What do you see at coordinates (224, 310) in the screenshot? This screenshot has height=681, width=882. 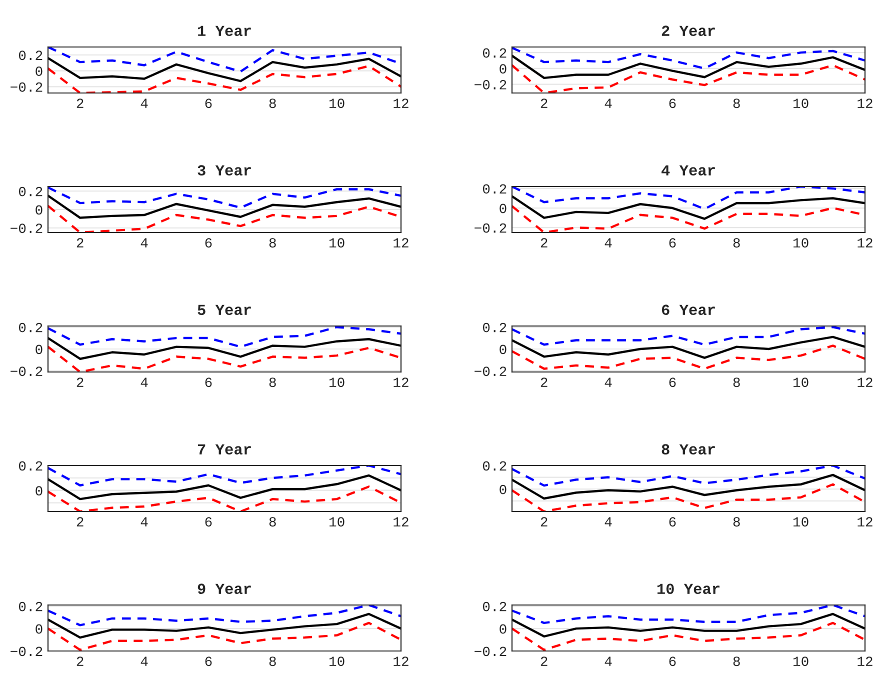 I see `chart-title: 5 Year` at bounding box center [224, 310].